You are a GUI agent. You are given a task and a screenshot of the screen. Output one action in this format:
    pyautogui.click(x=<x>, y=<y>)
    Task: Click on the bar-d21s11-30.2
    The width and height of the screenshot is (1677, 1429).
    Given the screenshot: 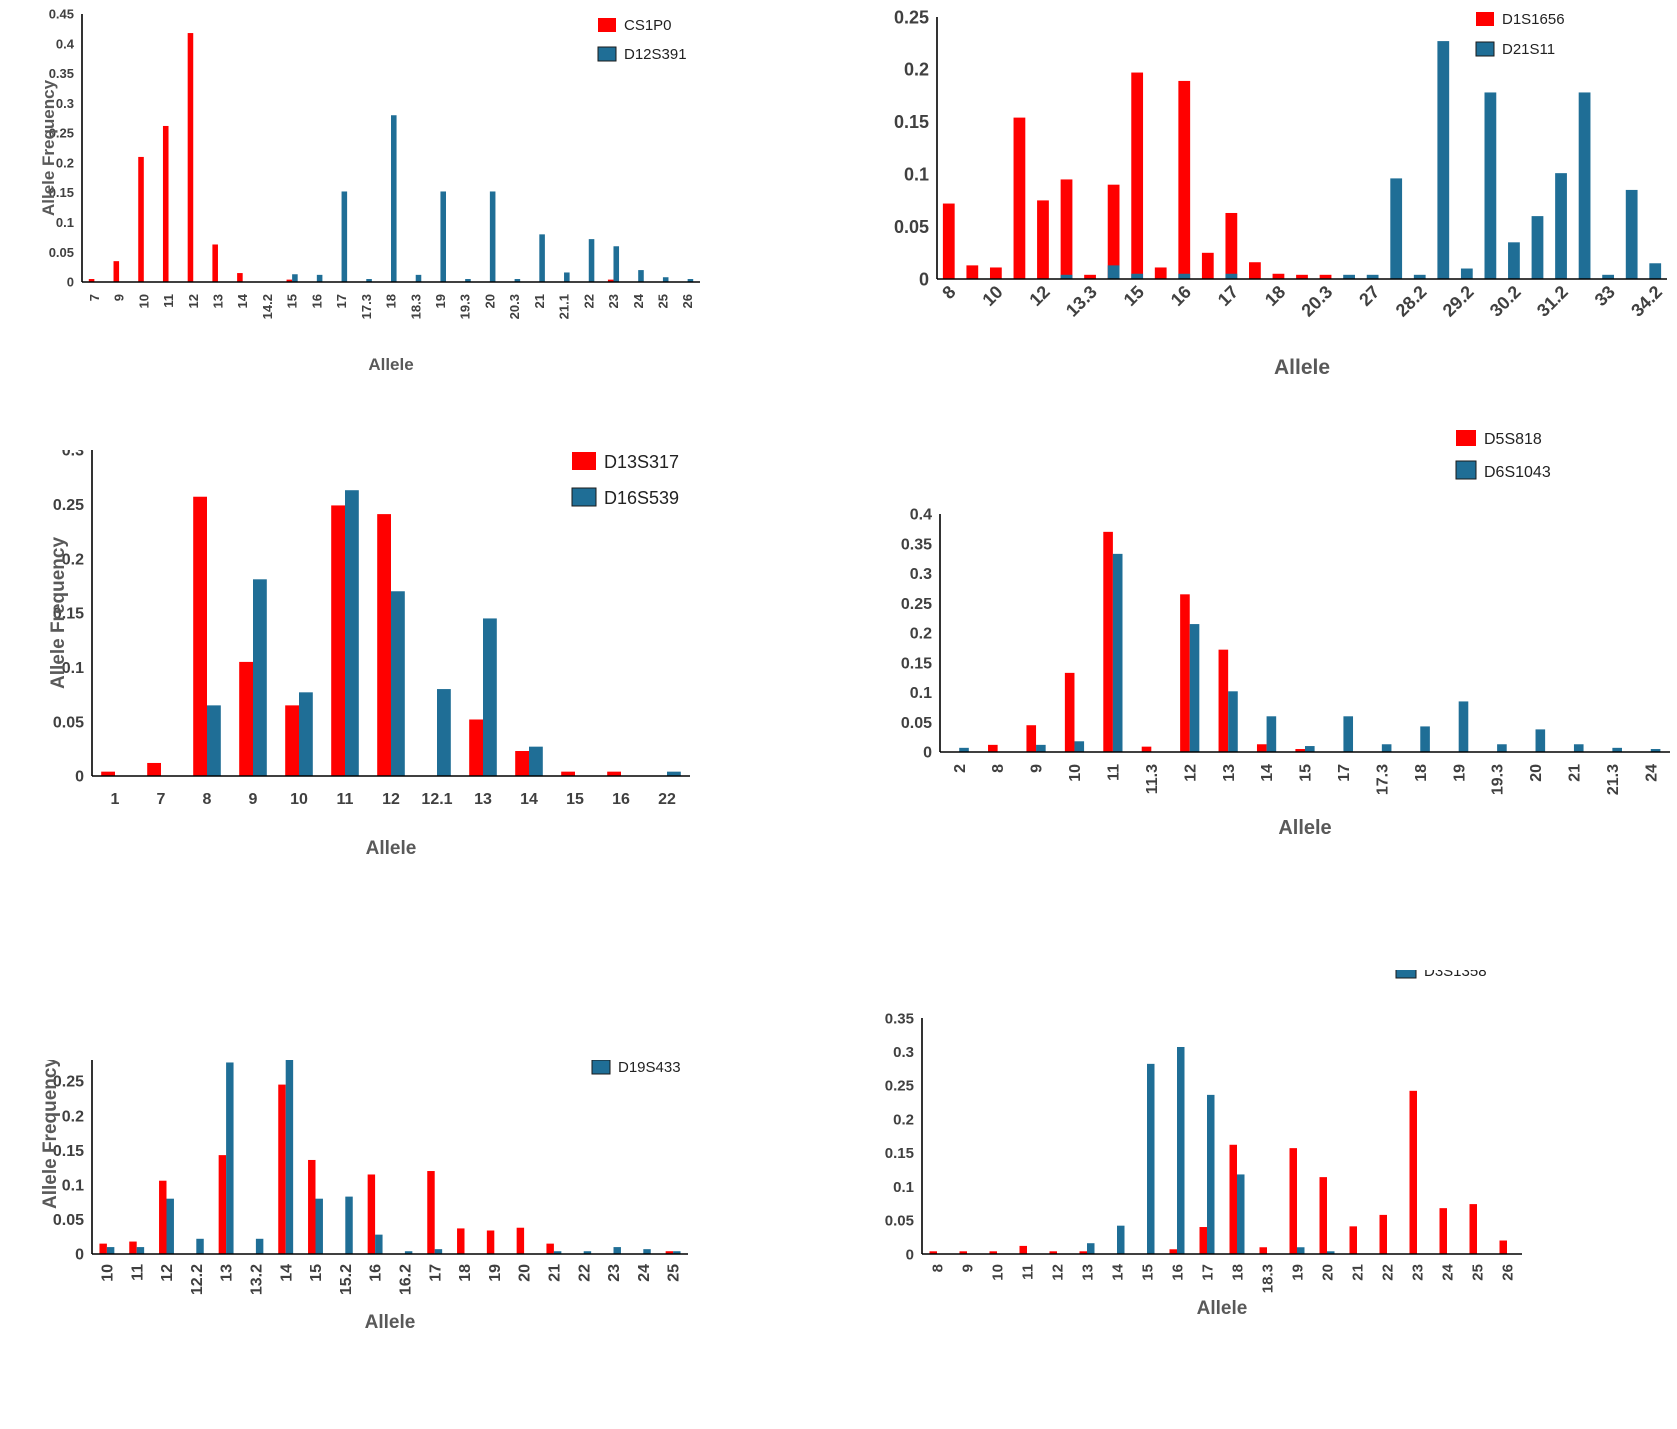 What is the action you would take?
    pyautogui.click(x=1514, y=260)
    